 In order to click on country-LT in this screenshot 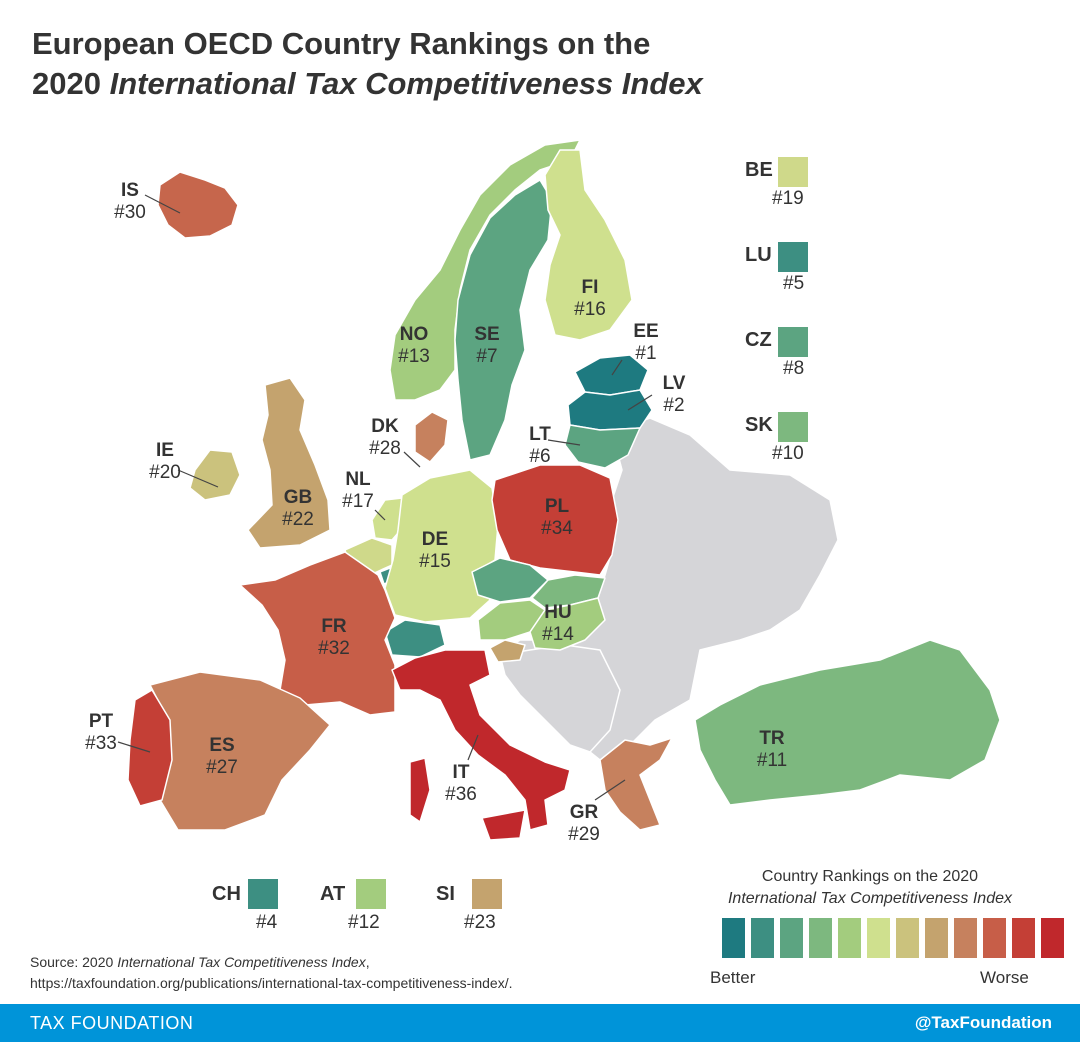, I will do `click(602, 446)`.